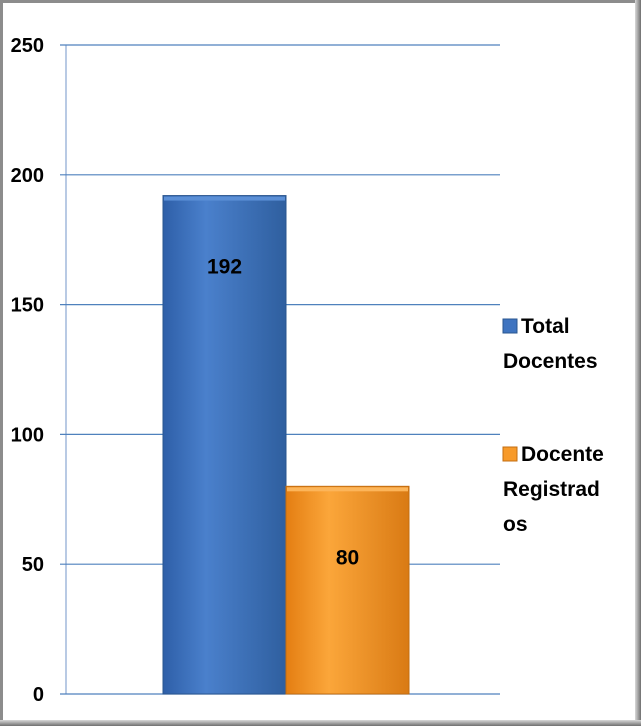 This screenshot has width=641, height=726. Describe the element at coordinates (38, 695) in the screenshot. I see `y-tick-label: 0` at that location.